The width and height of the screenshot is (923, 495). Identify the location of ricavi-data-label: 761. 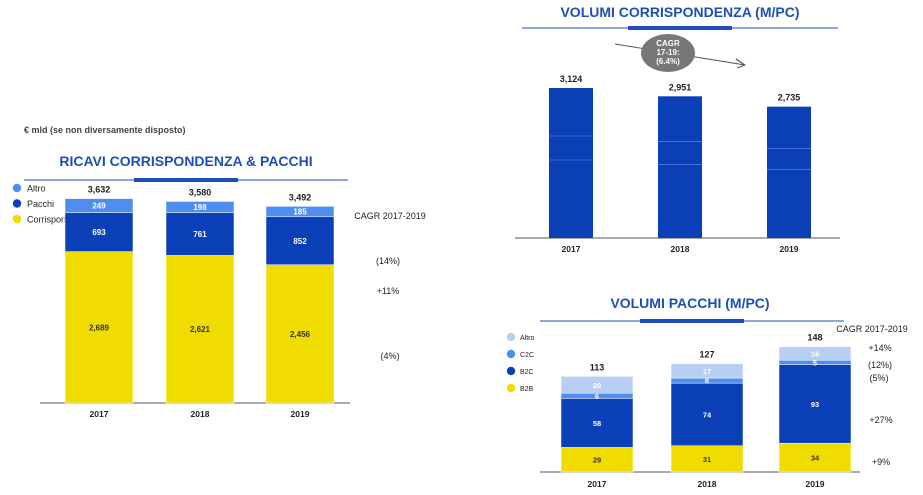
(200, 234).